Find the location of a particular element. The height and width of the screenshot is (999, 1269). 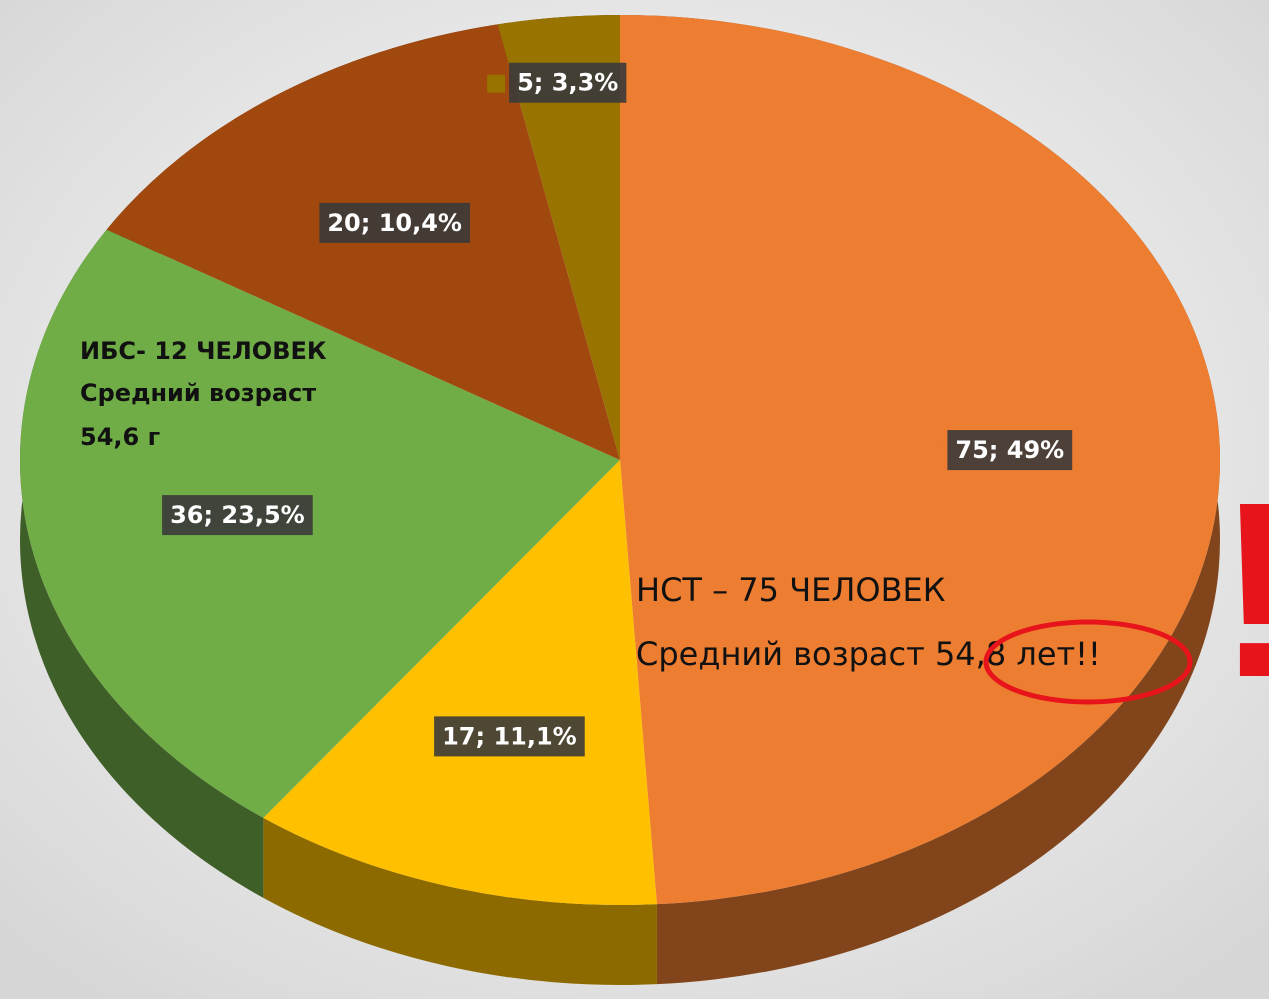

data-label: 36; 23,5% is located at coordinates (226, 515).